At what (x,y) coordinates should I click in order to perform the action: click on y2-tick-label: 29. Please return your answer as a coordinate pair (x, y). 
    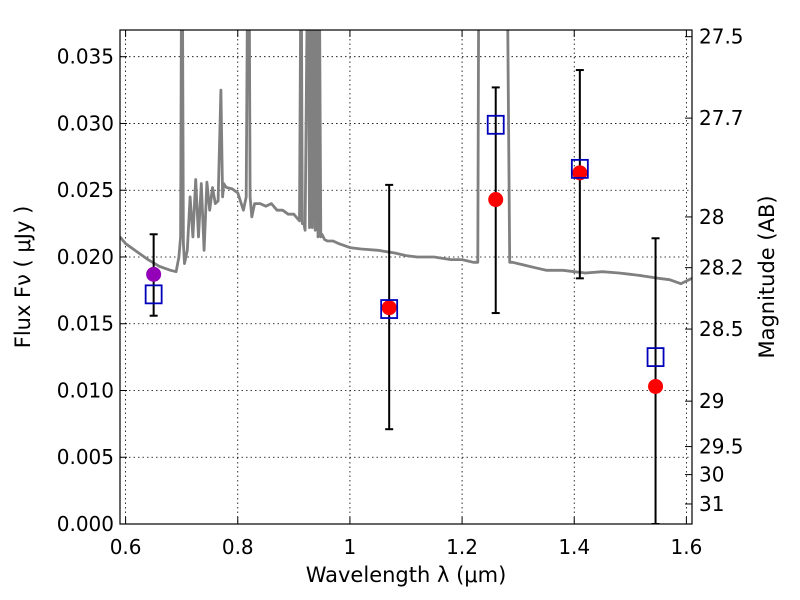
    Looking at the image, I should click on (711, 401).